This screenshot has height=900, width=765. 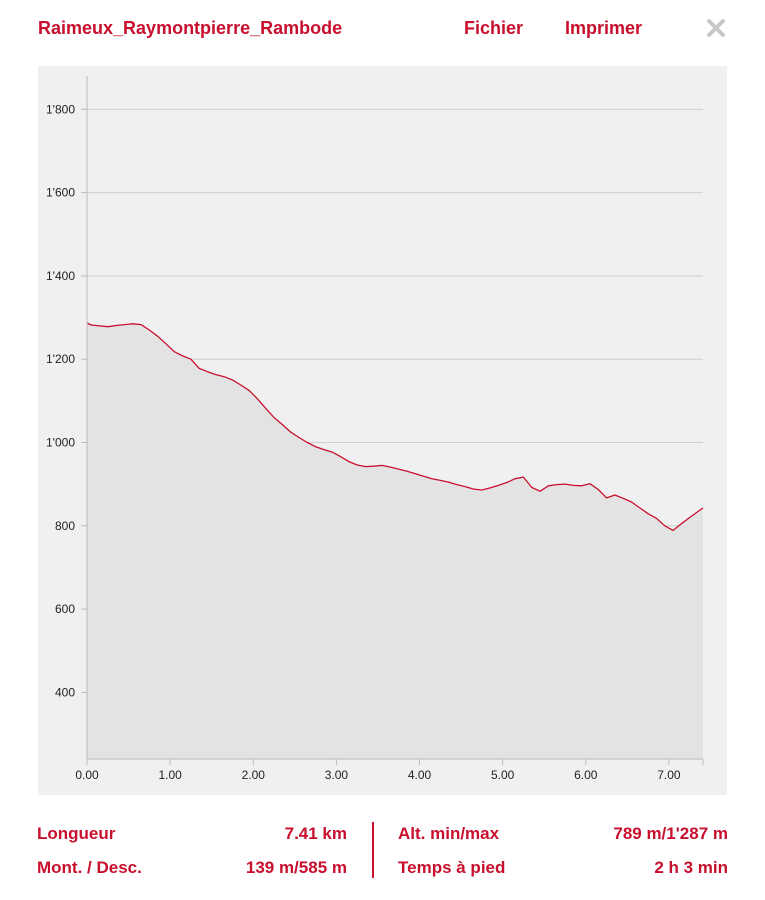 I want to click on y-tick-label: 1'600, so click(x=60, y=193).